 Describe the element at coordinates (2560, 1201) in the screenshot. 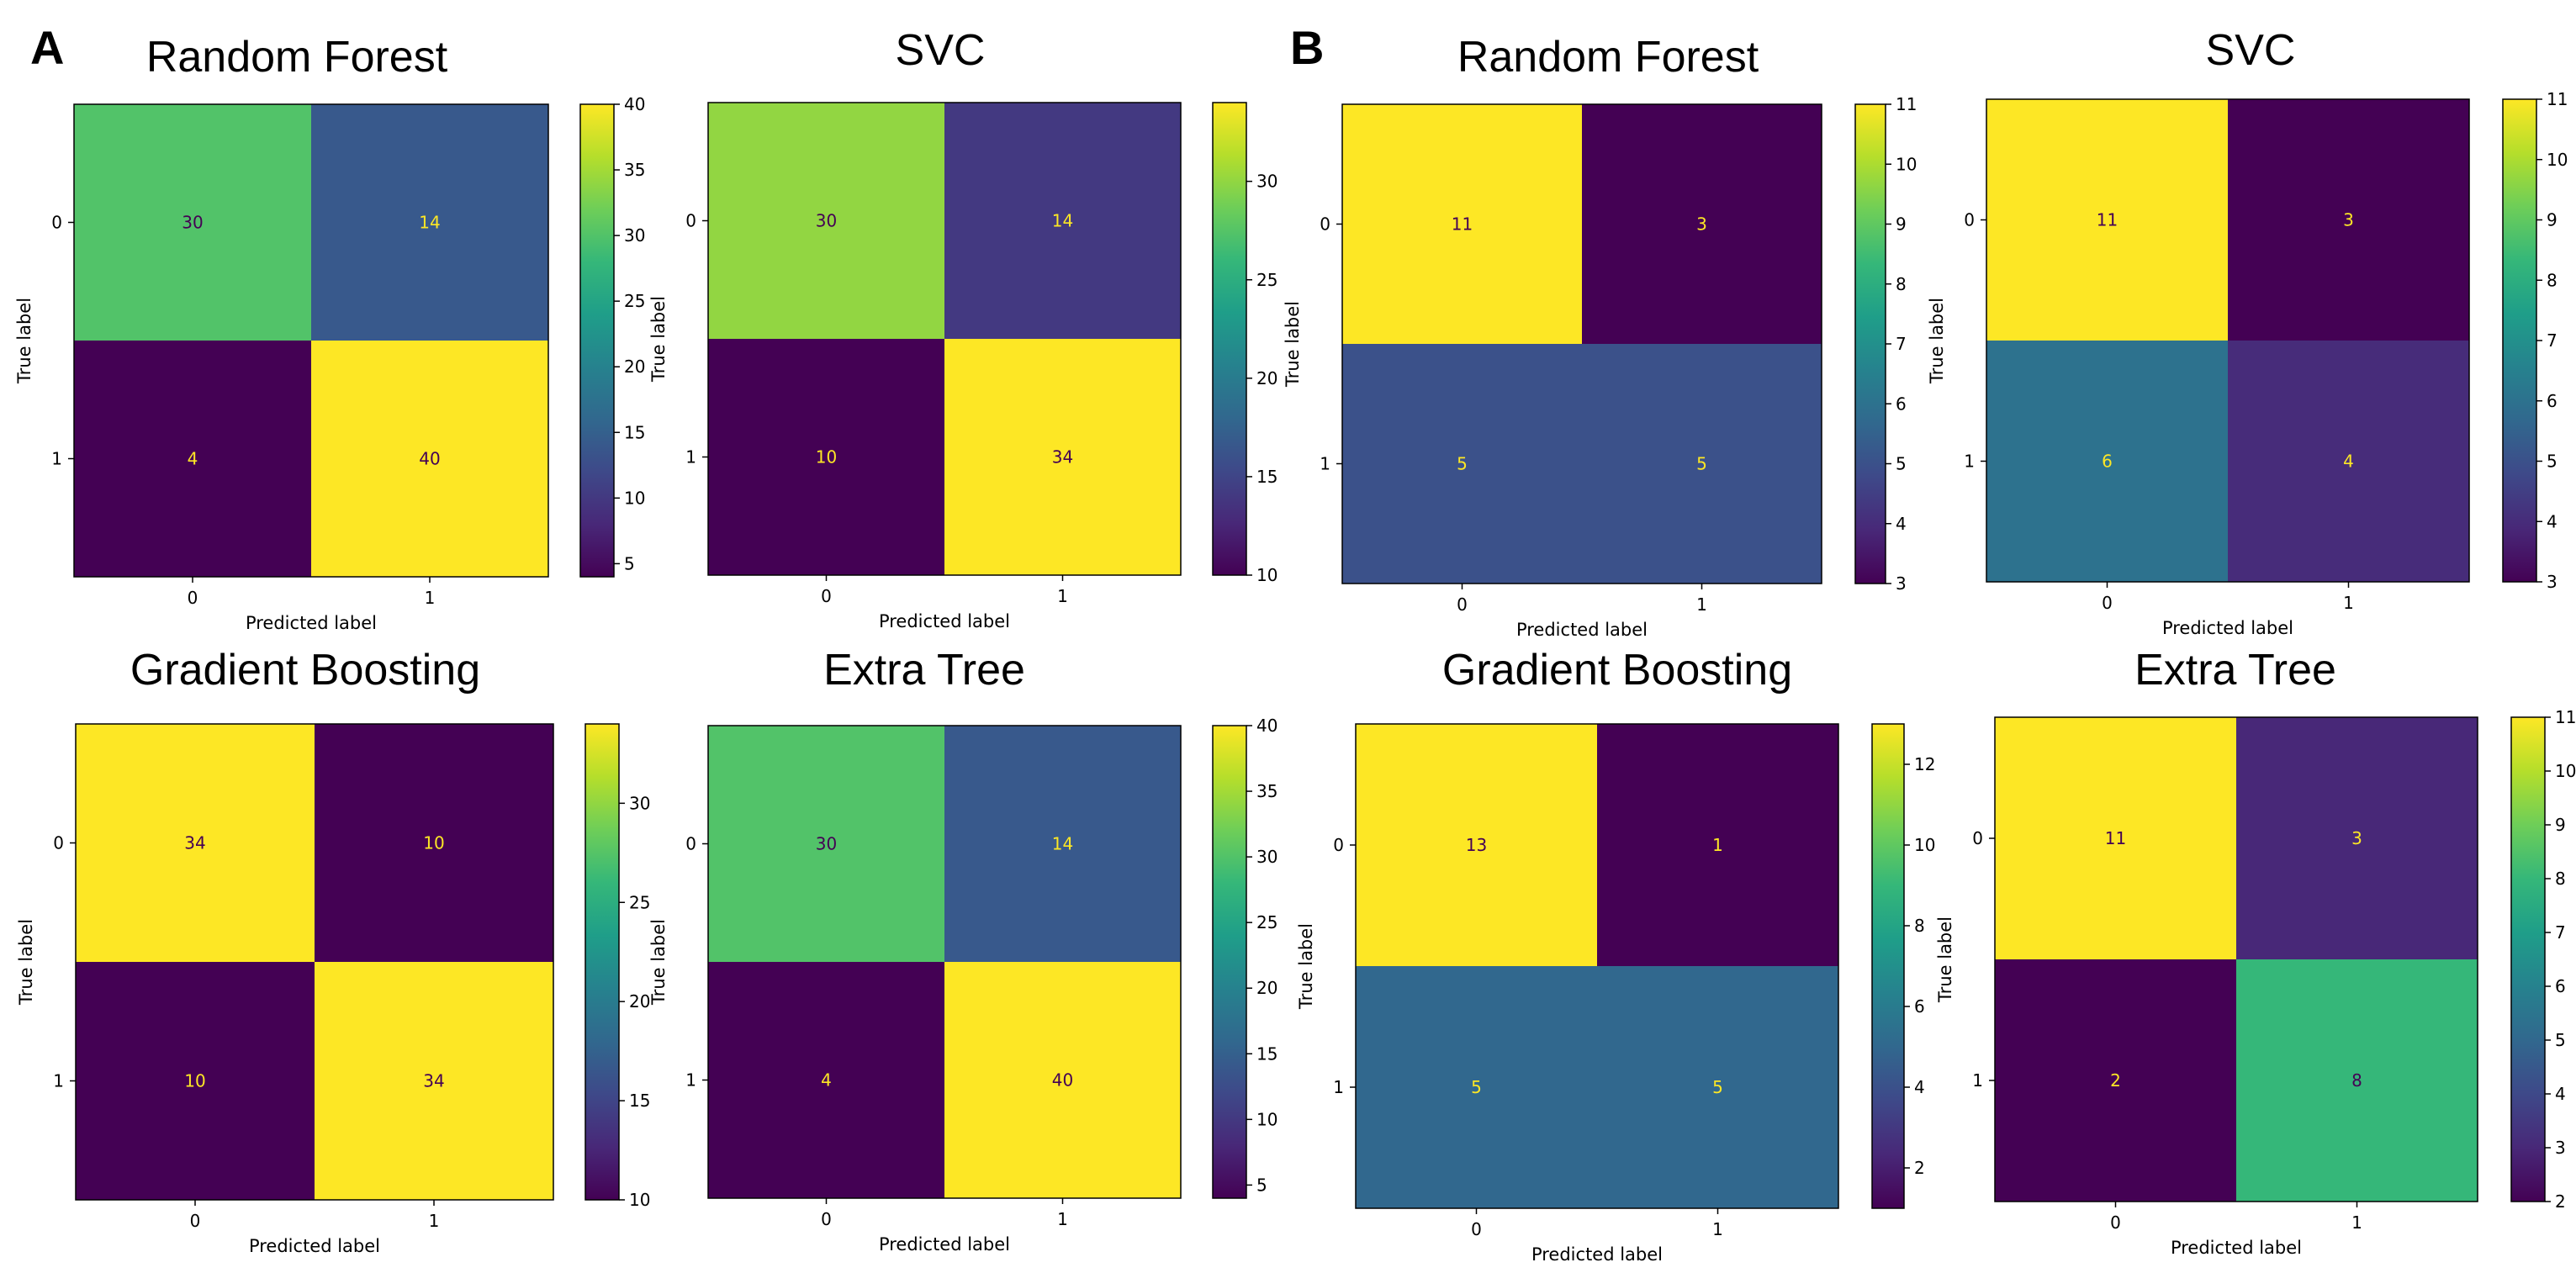

I see `colorbar-tick-label: 2` at that location.